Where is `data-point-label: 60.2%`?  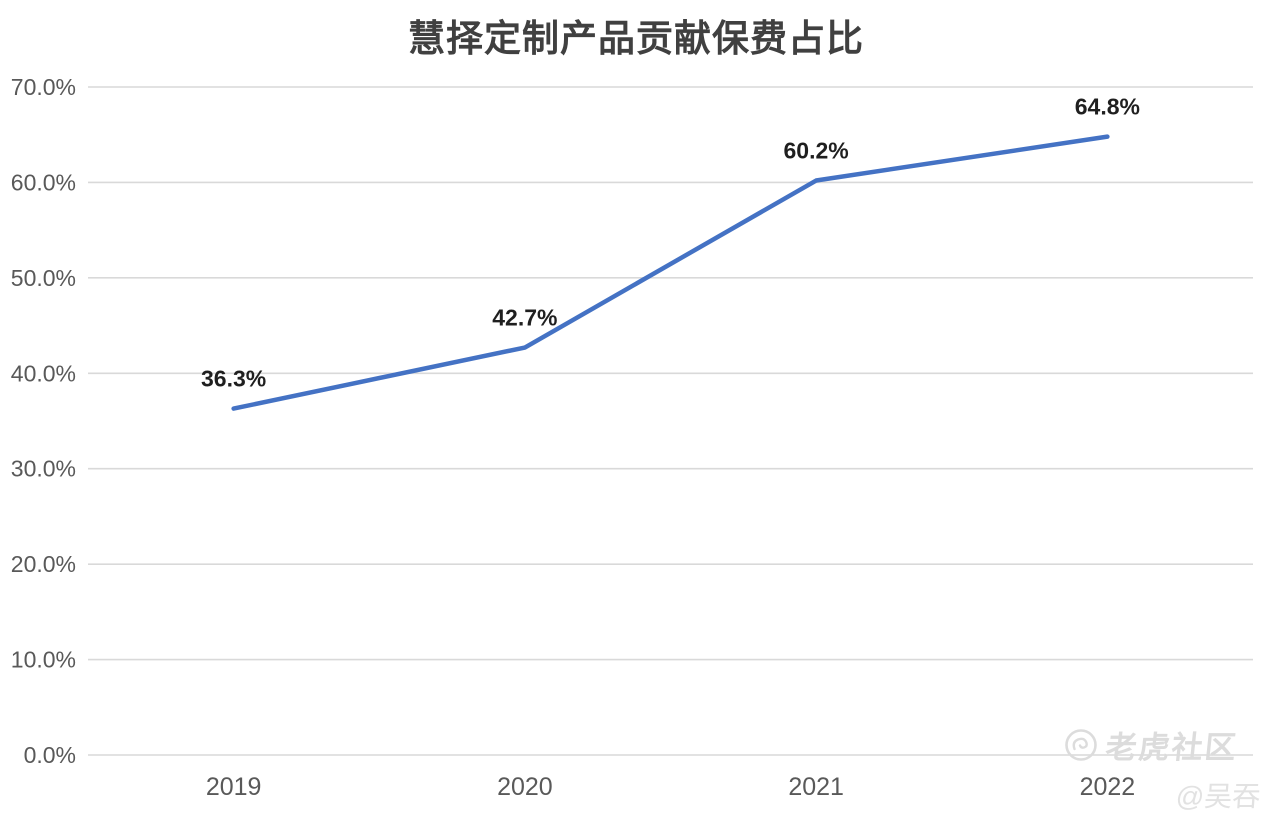
data-point-label: 60.2% is located at coordinates (816, 151).